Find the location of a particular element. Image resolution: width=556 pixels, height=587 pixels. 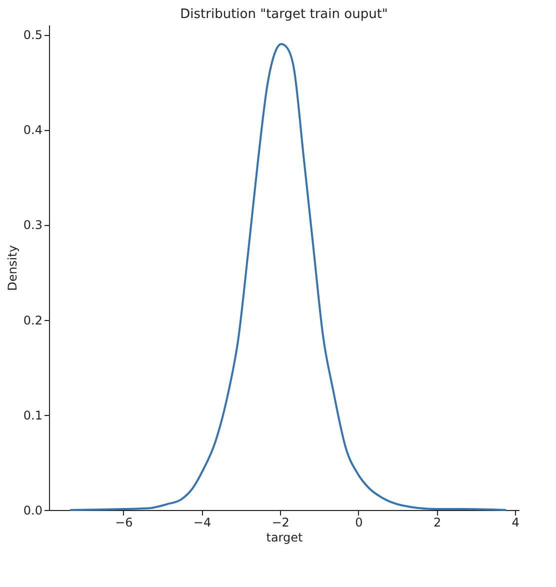

x-axis-title: target is located at coordinates (285, 537).